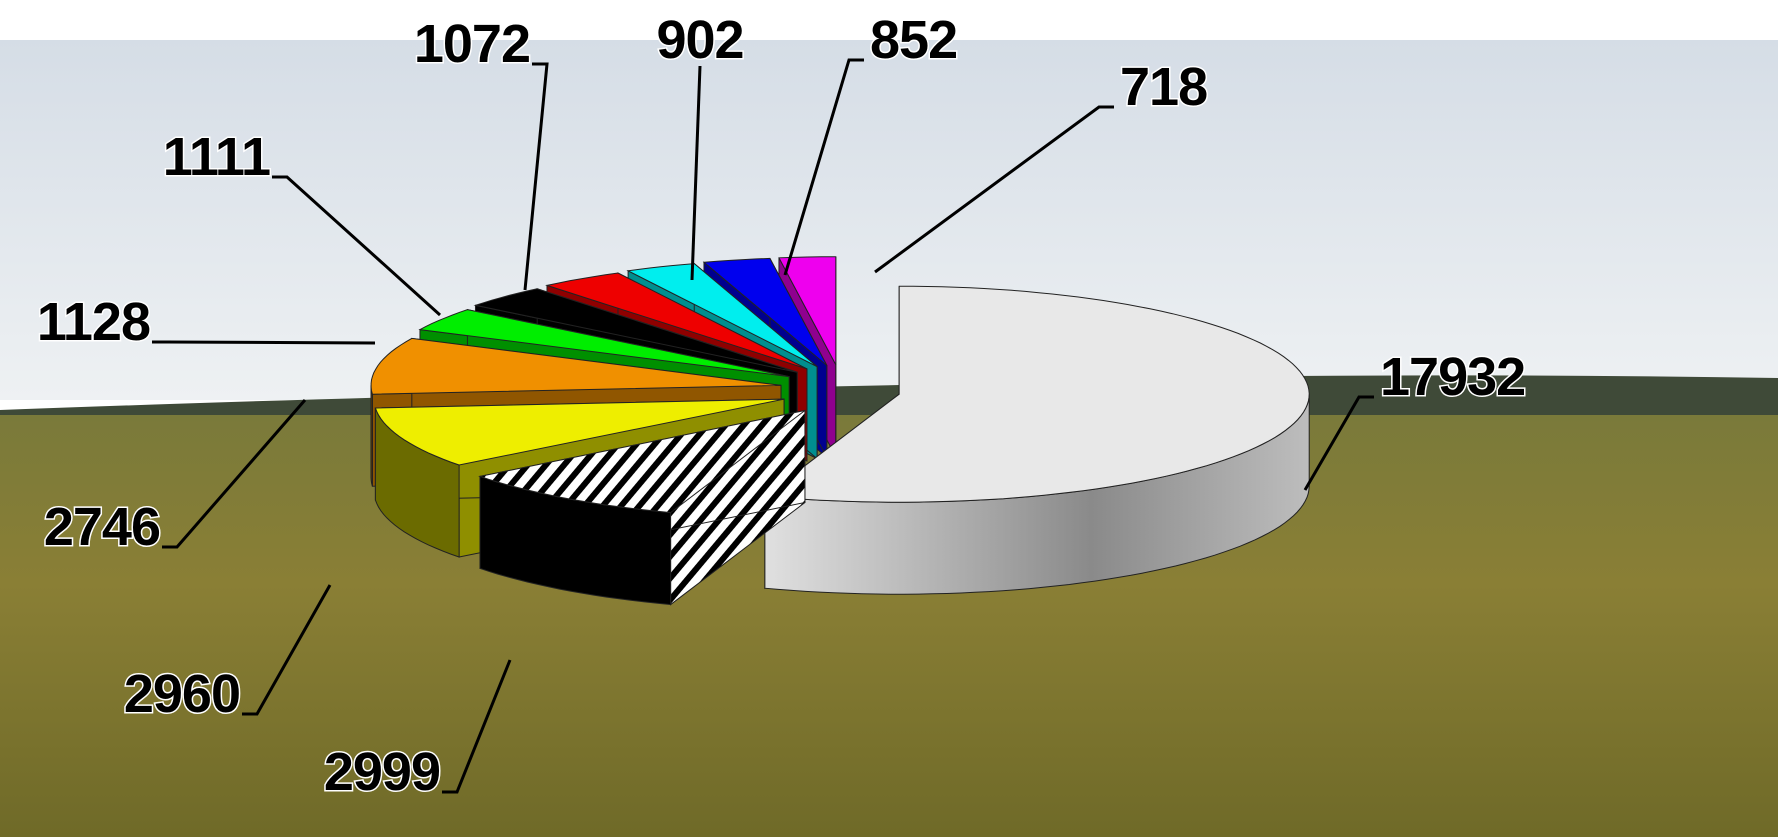  I want to click on data-label: 2746, so click(102, 527).